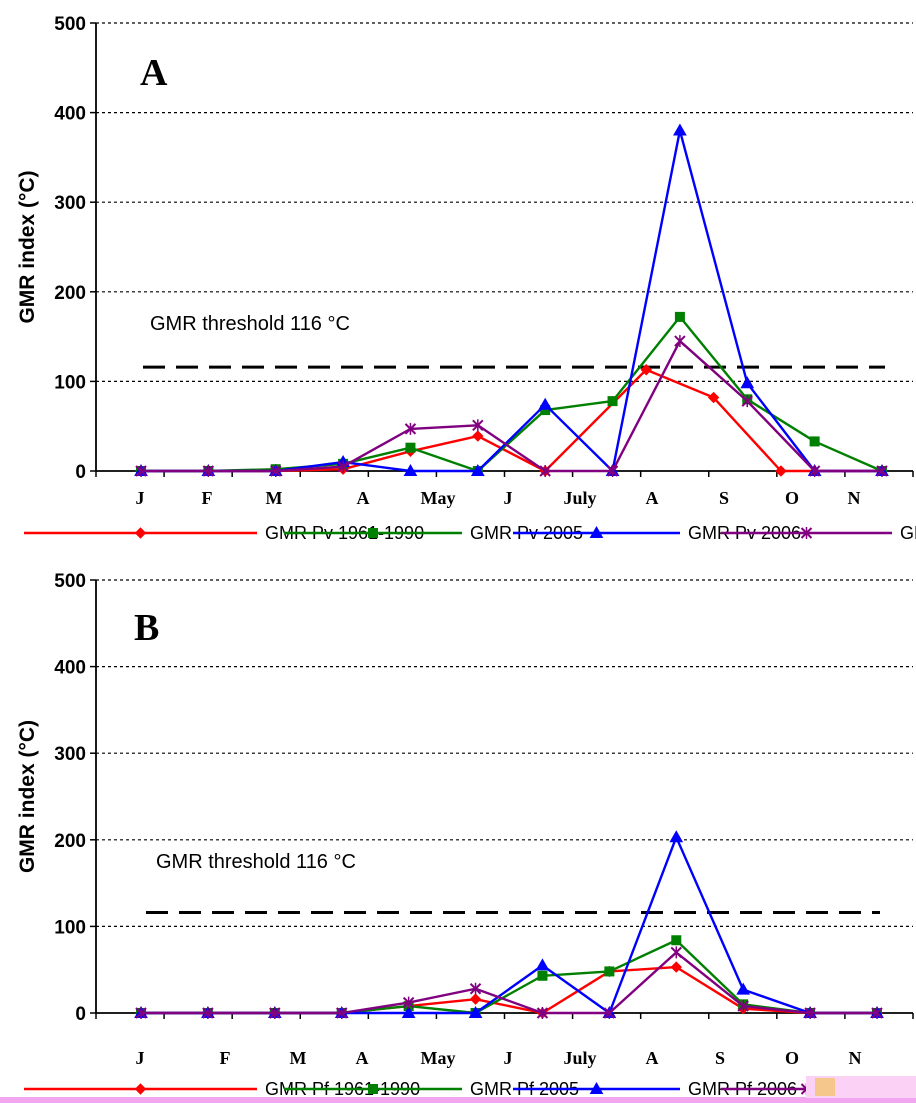  What do you see at coordinates (825, 1087) in the screenshot?
I see `corner-artifact-patch` at bounding box center [825, 1087].